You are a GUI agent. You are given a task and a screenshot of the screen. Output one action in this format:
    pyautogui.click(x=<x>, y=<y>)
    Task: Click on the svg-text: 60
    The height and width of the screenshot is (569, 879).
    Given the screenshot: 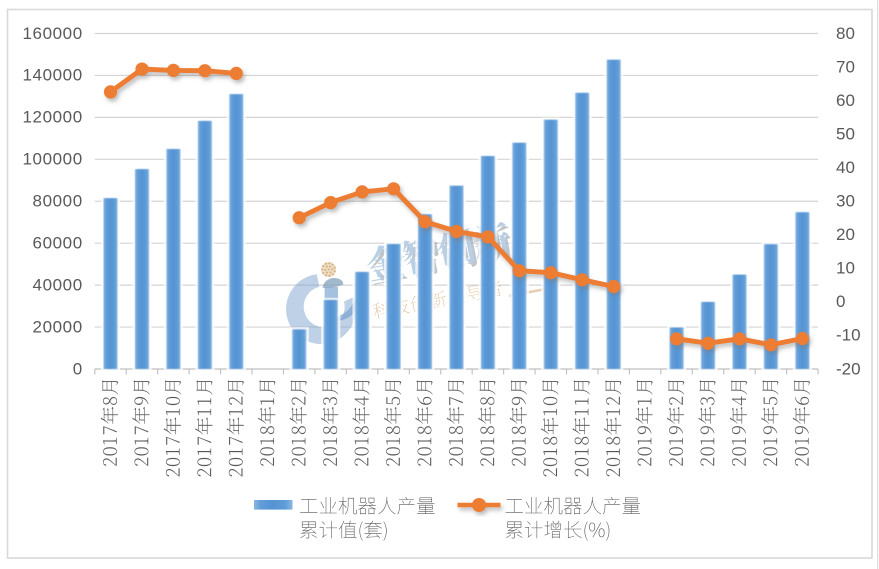 What is the action you would take?
    pyautogui.click(x=845, y=100)
    